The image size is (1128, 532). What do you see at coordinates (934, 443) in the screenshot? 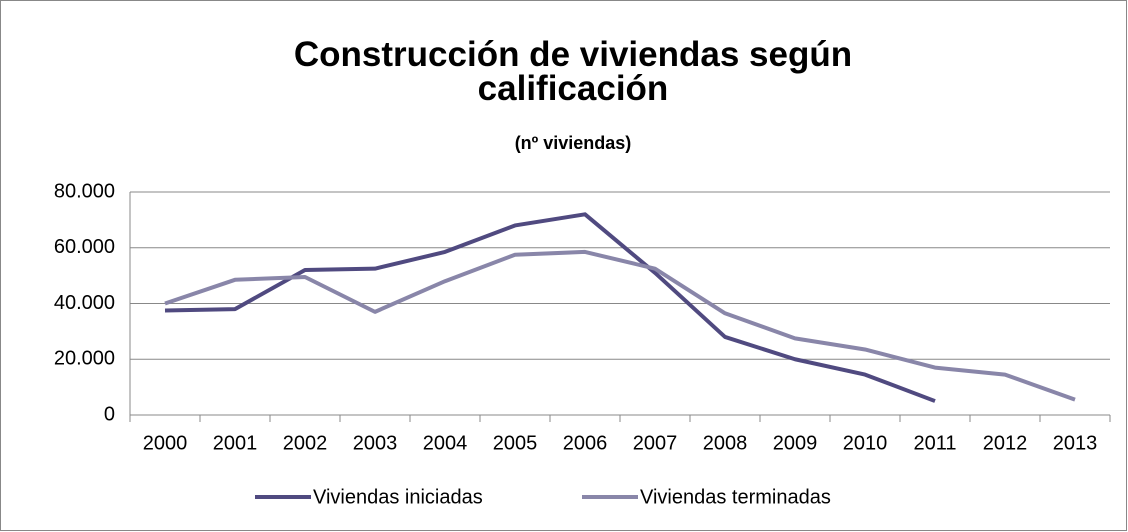
I see `x-tick-label: 2011` at bounding box center [934, 443].